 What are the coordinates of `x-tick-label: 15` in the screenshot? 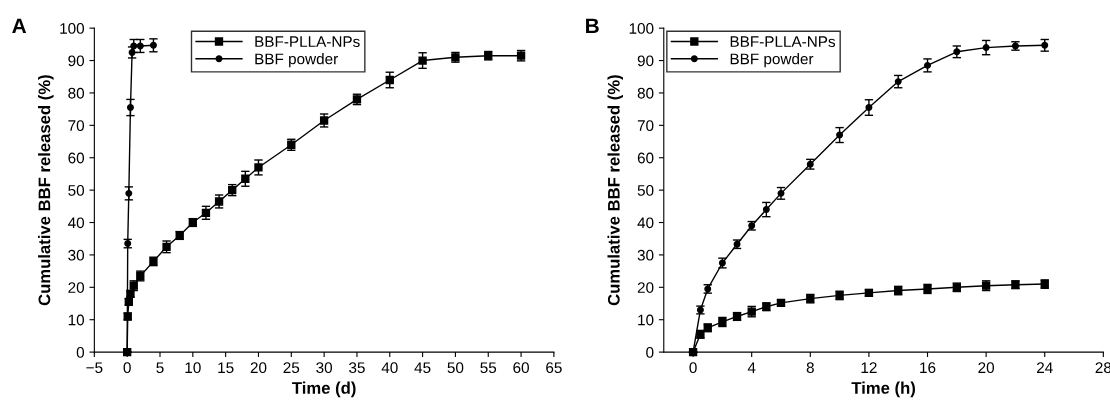 It's located at (226, 368).